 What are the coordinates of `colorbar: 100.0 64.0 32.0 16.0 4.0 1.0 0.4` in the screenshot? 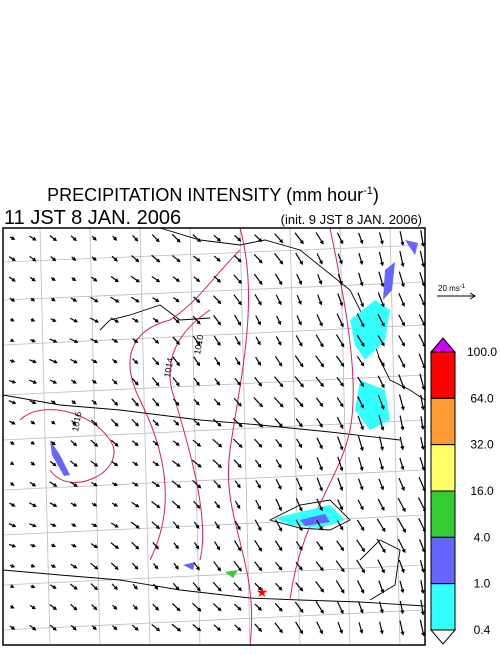 It's located at (463, 491).